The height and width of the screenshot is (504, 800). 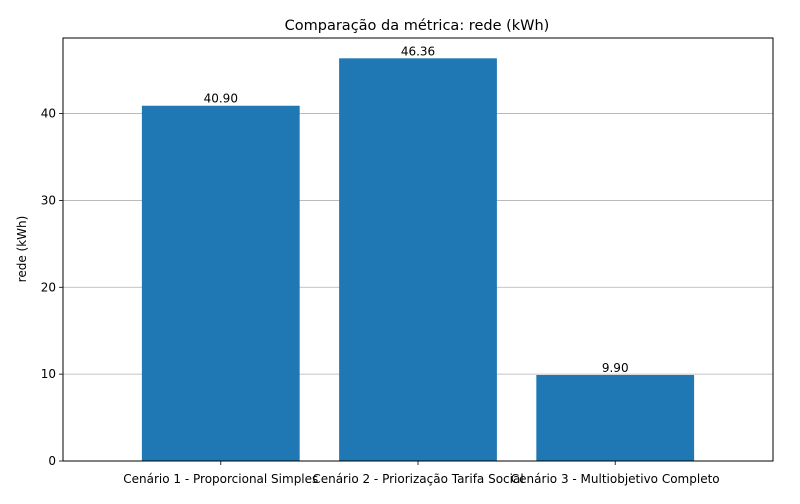 I want to click on bar-value-label: 46.36, so click(x=418, y=51).